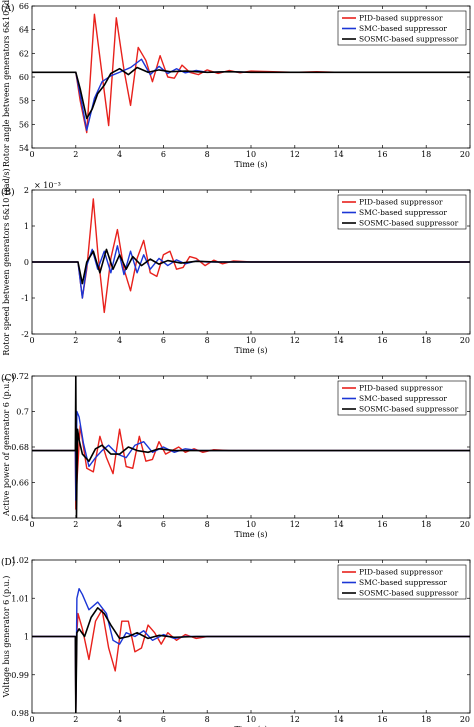 Image resolution: width=474 pixels, height=727 pixels. I want to click on y-axis-label: Voltage bus generator 6 (p.u.), so click(6, 637).